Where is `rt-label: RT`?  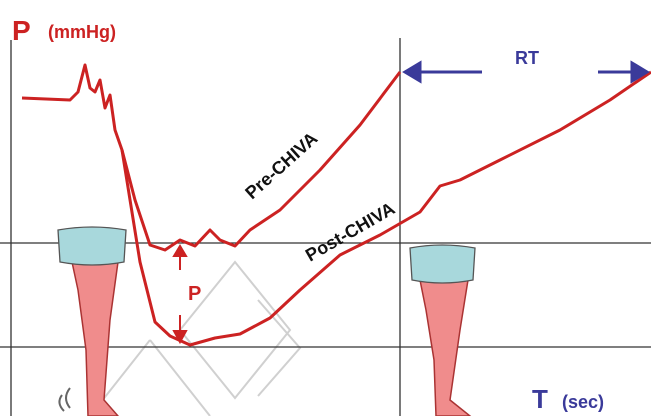 rt-label: RT is located at coordinates (527, 58).